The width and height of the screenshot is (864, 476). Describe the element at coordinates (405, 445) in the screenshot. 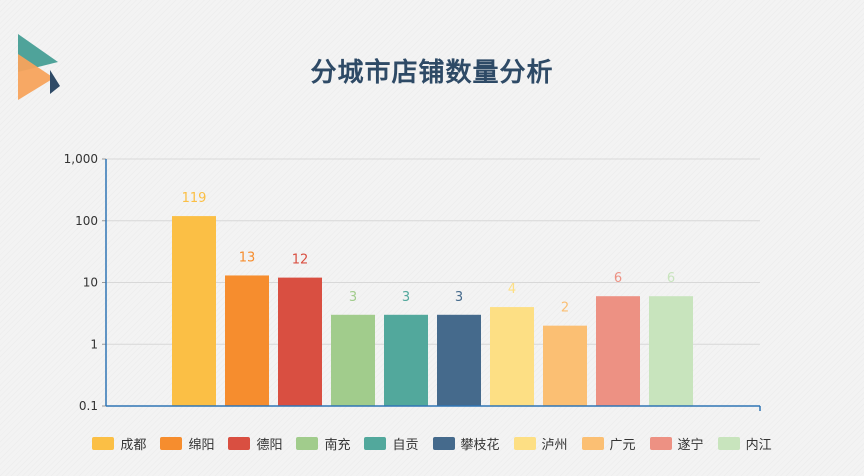

I see `legend-label: 自贡` at that location.